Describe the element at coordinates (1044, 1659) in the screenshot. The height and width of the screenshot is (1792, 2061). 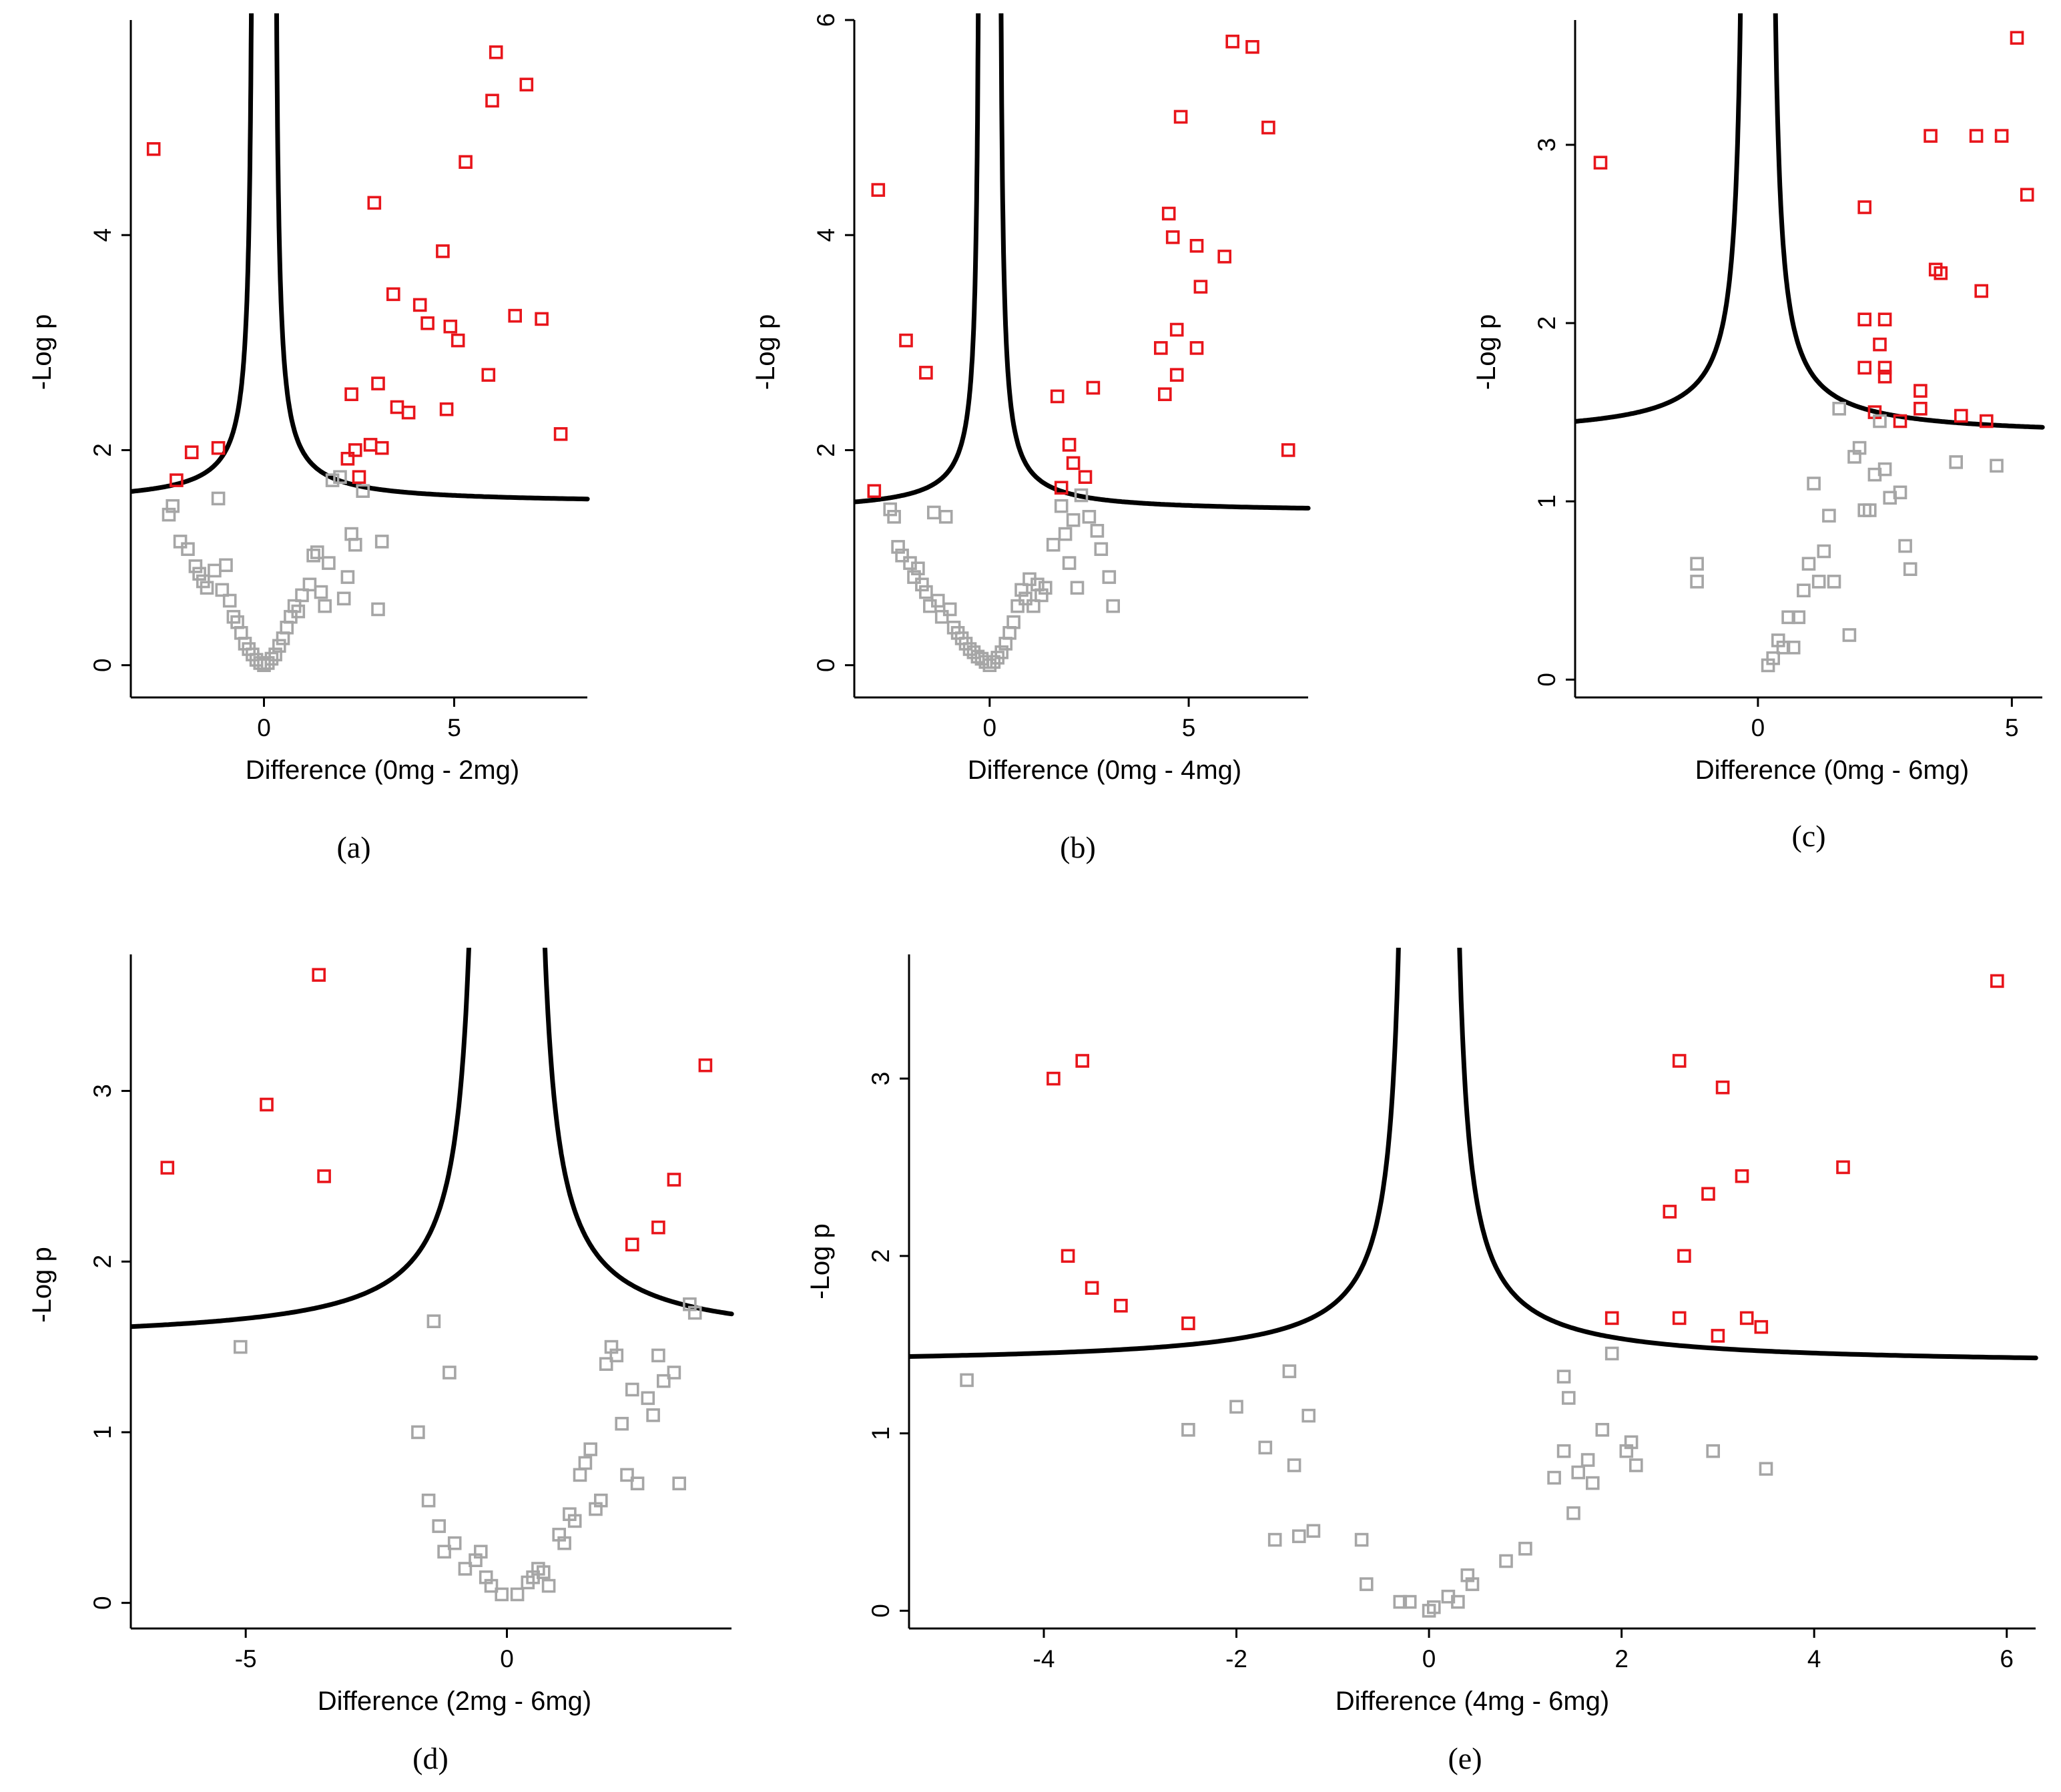
I see `x-tick-label: -4` at that location.